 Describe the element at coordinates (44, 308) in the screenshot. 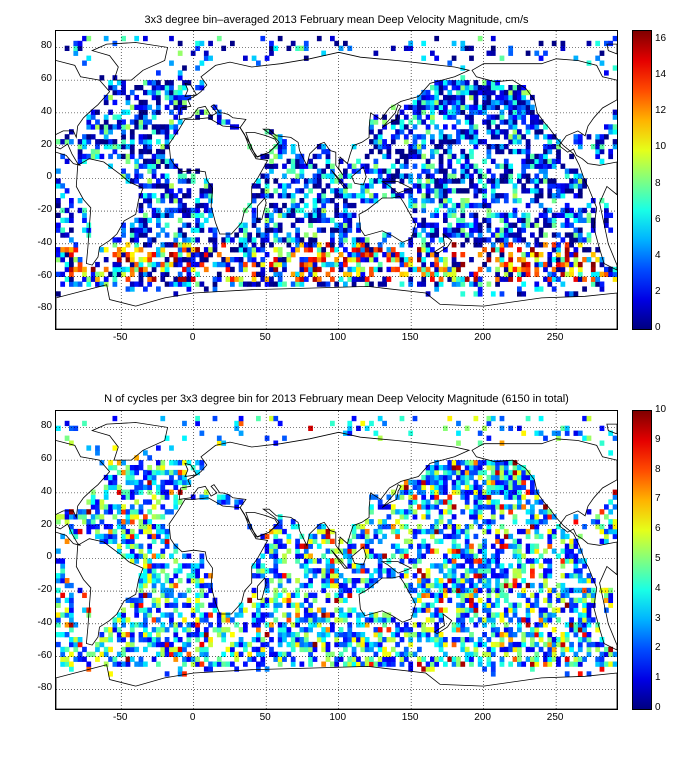

I see `y-tick-label: -80` at that location.